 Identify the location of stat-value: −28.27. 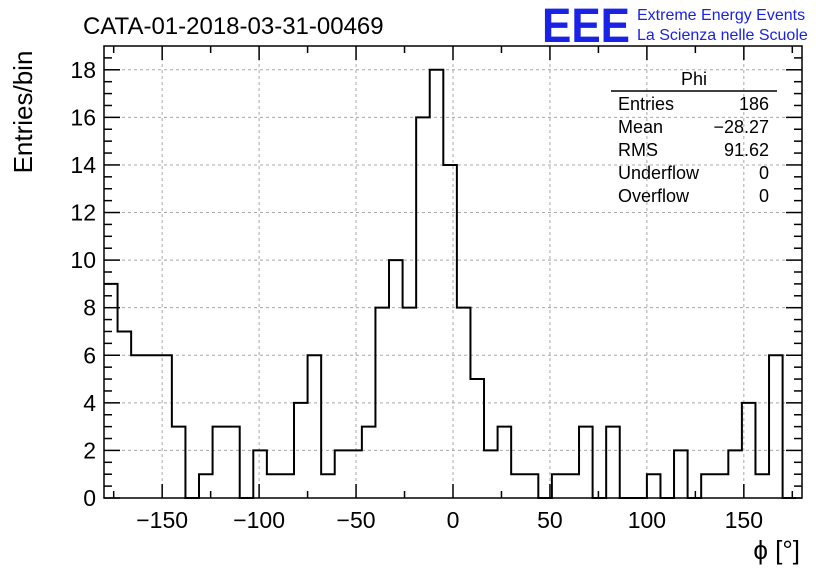
(741, 127).